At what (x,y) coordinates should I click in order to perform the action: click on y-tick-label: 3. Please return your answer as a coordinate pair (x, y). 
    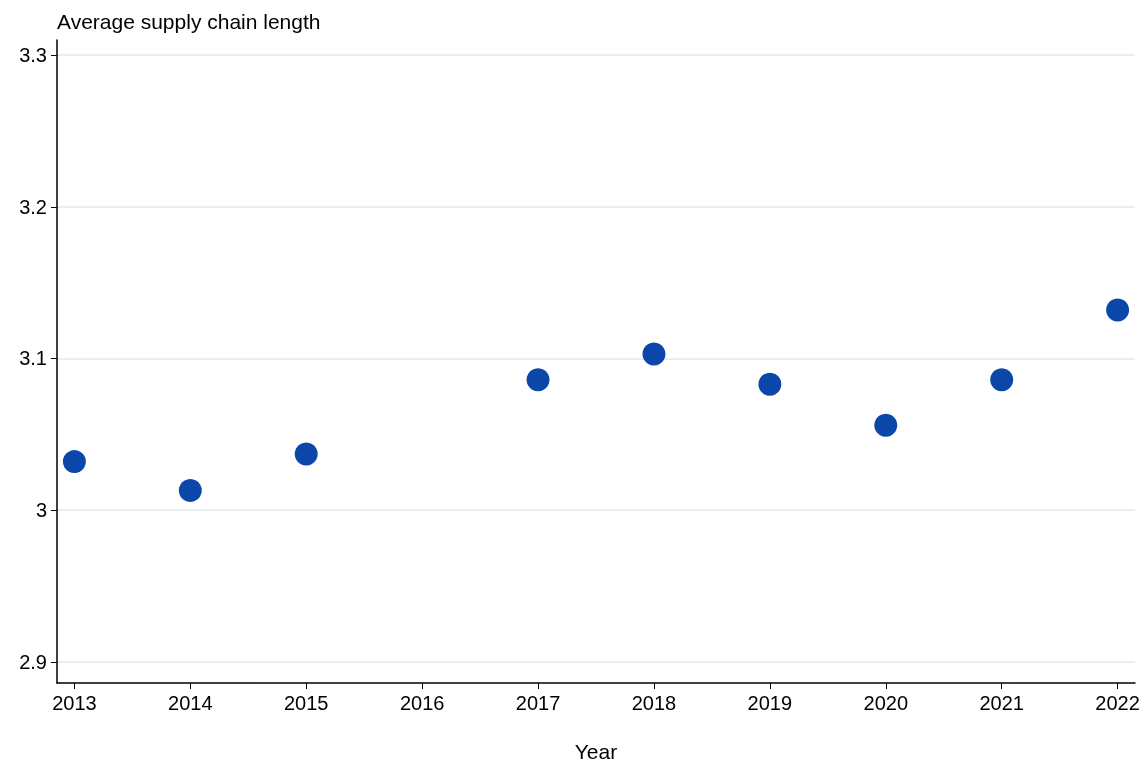
    Looking at the image, I should click on (41, 510).